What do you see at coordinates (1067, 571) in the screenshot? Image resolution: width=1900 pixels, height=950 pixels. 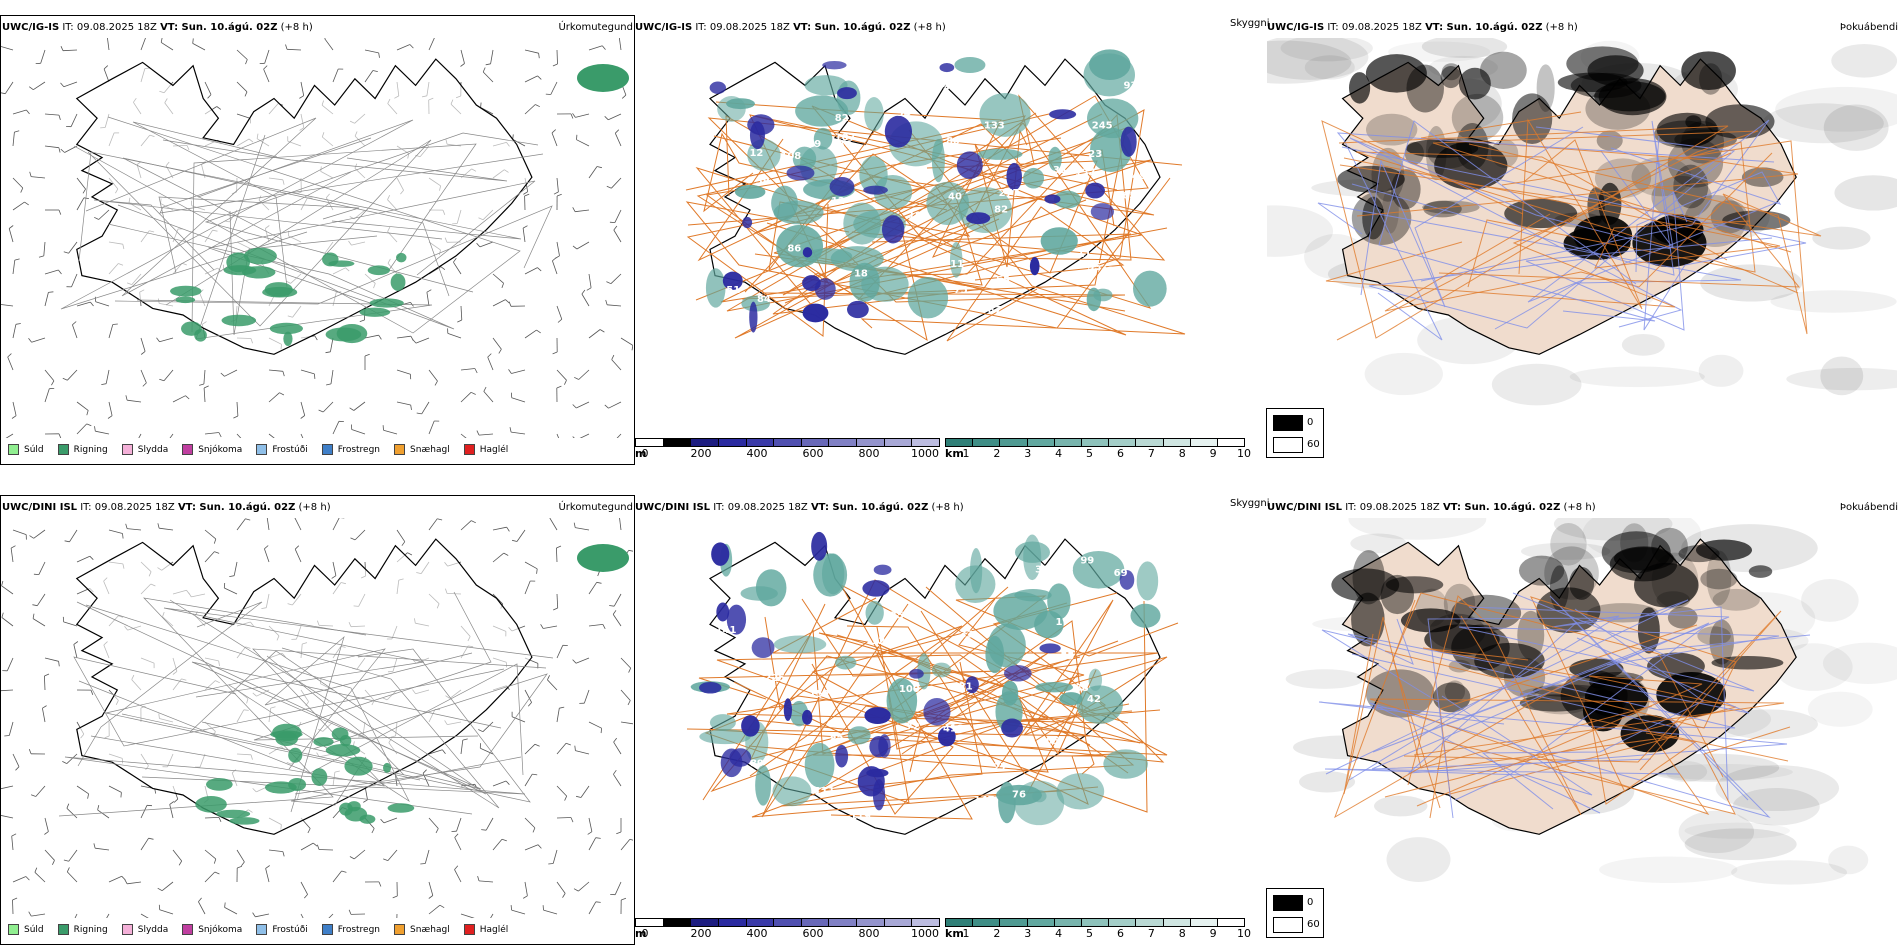 I see `cloud-base-label: 88` at bounding box center [1067, 571].